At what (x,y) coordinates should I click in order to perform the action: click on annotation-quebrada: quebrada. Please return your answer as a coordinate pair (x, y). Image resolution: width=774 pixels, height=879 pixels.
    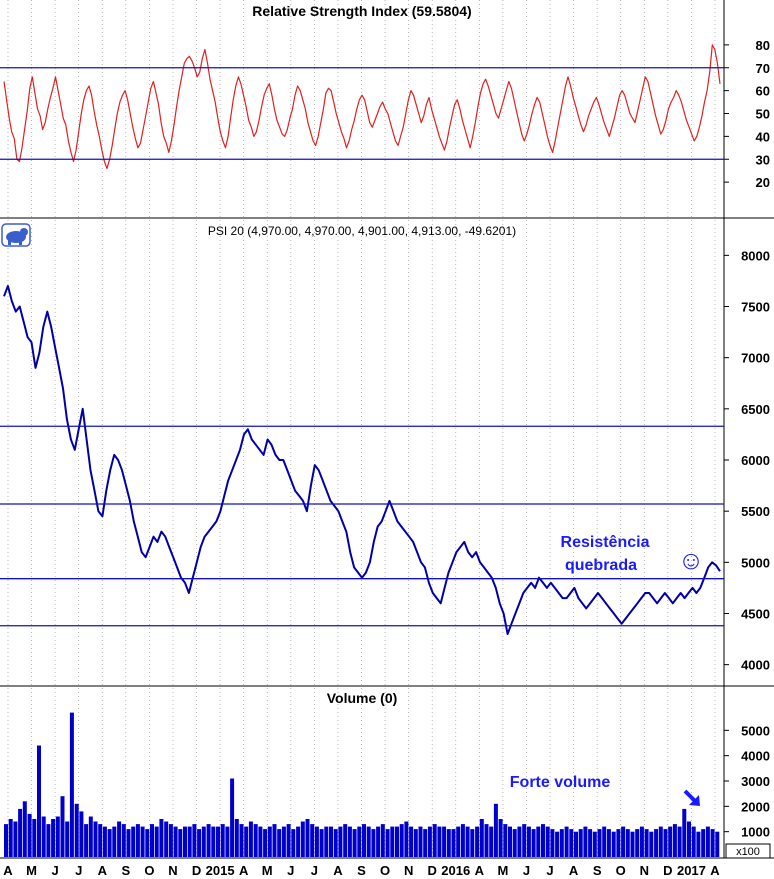
    Looking at the image, I should click on (601, 565).